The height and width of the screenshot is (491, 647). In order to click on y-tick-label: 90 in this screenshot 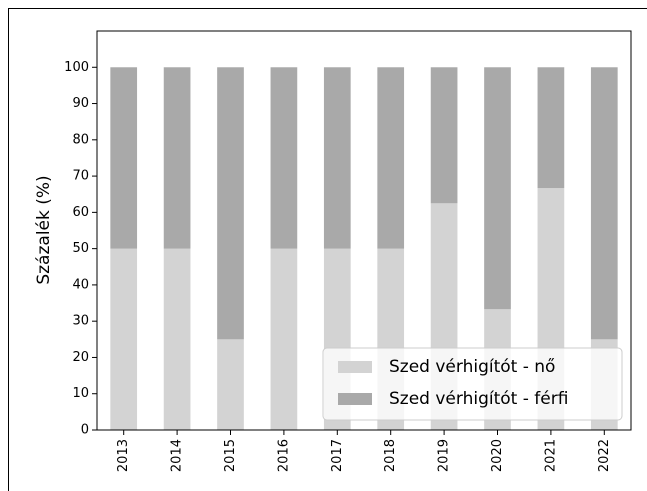, I will do `click(80, 103)`.